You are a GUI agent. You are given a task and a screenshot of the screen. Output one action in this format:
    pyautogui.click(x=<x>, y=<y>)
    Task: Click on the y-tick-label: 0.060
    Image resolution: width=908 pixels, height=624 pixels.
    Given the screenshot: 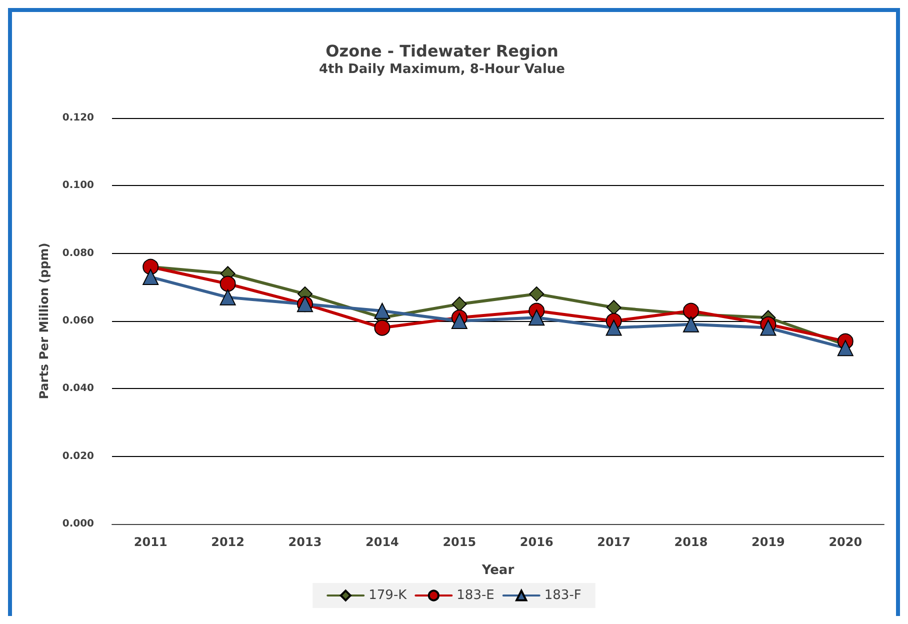 What is the action you would take?
    pyautogui.click(x=78, y=321)
    